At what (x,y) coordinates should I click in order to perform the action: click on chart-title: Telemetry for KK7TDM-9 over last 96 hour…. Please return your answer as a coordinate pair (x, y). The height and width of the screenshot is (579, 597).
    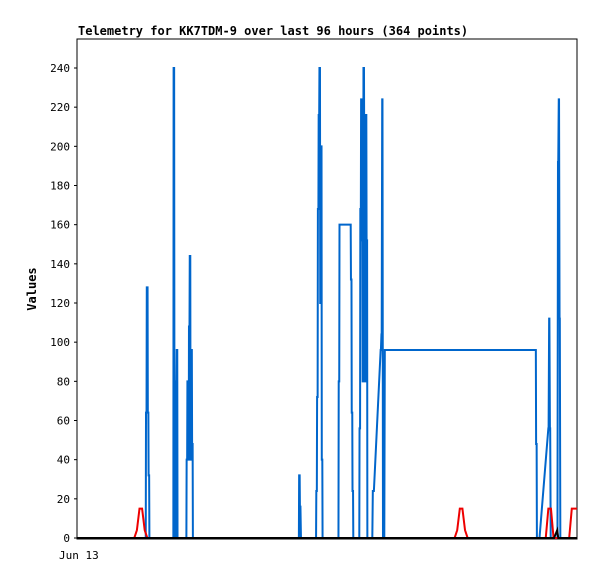
    Looking at the image, I should click on (273, 31).